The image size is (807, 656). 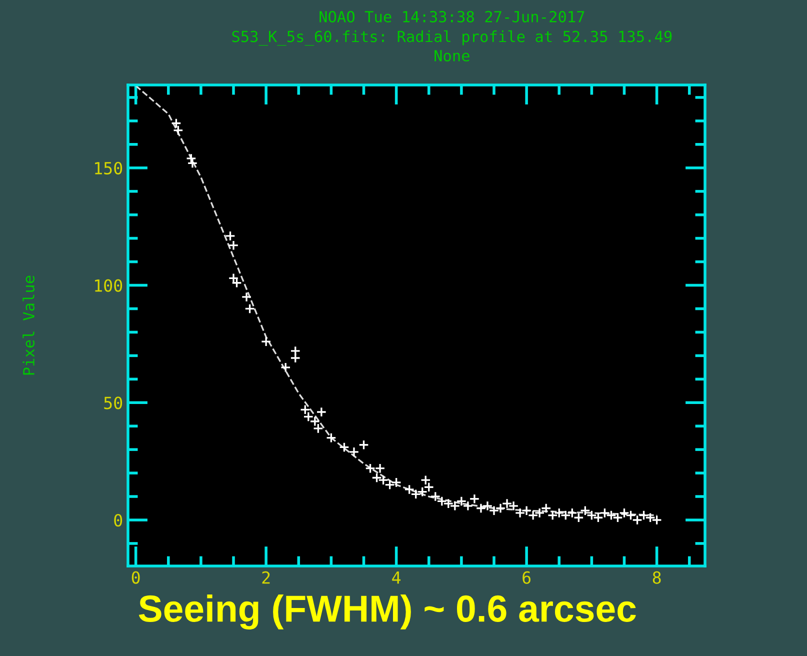 What do you see at coordinates (396, 577) in the screenshot?
I see `x-tick-label: 4` at bounding box center [396, 577].